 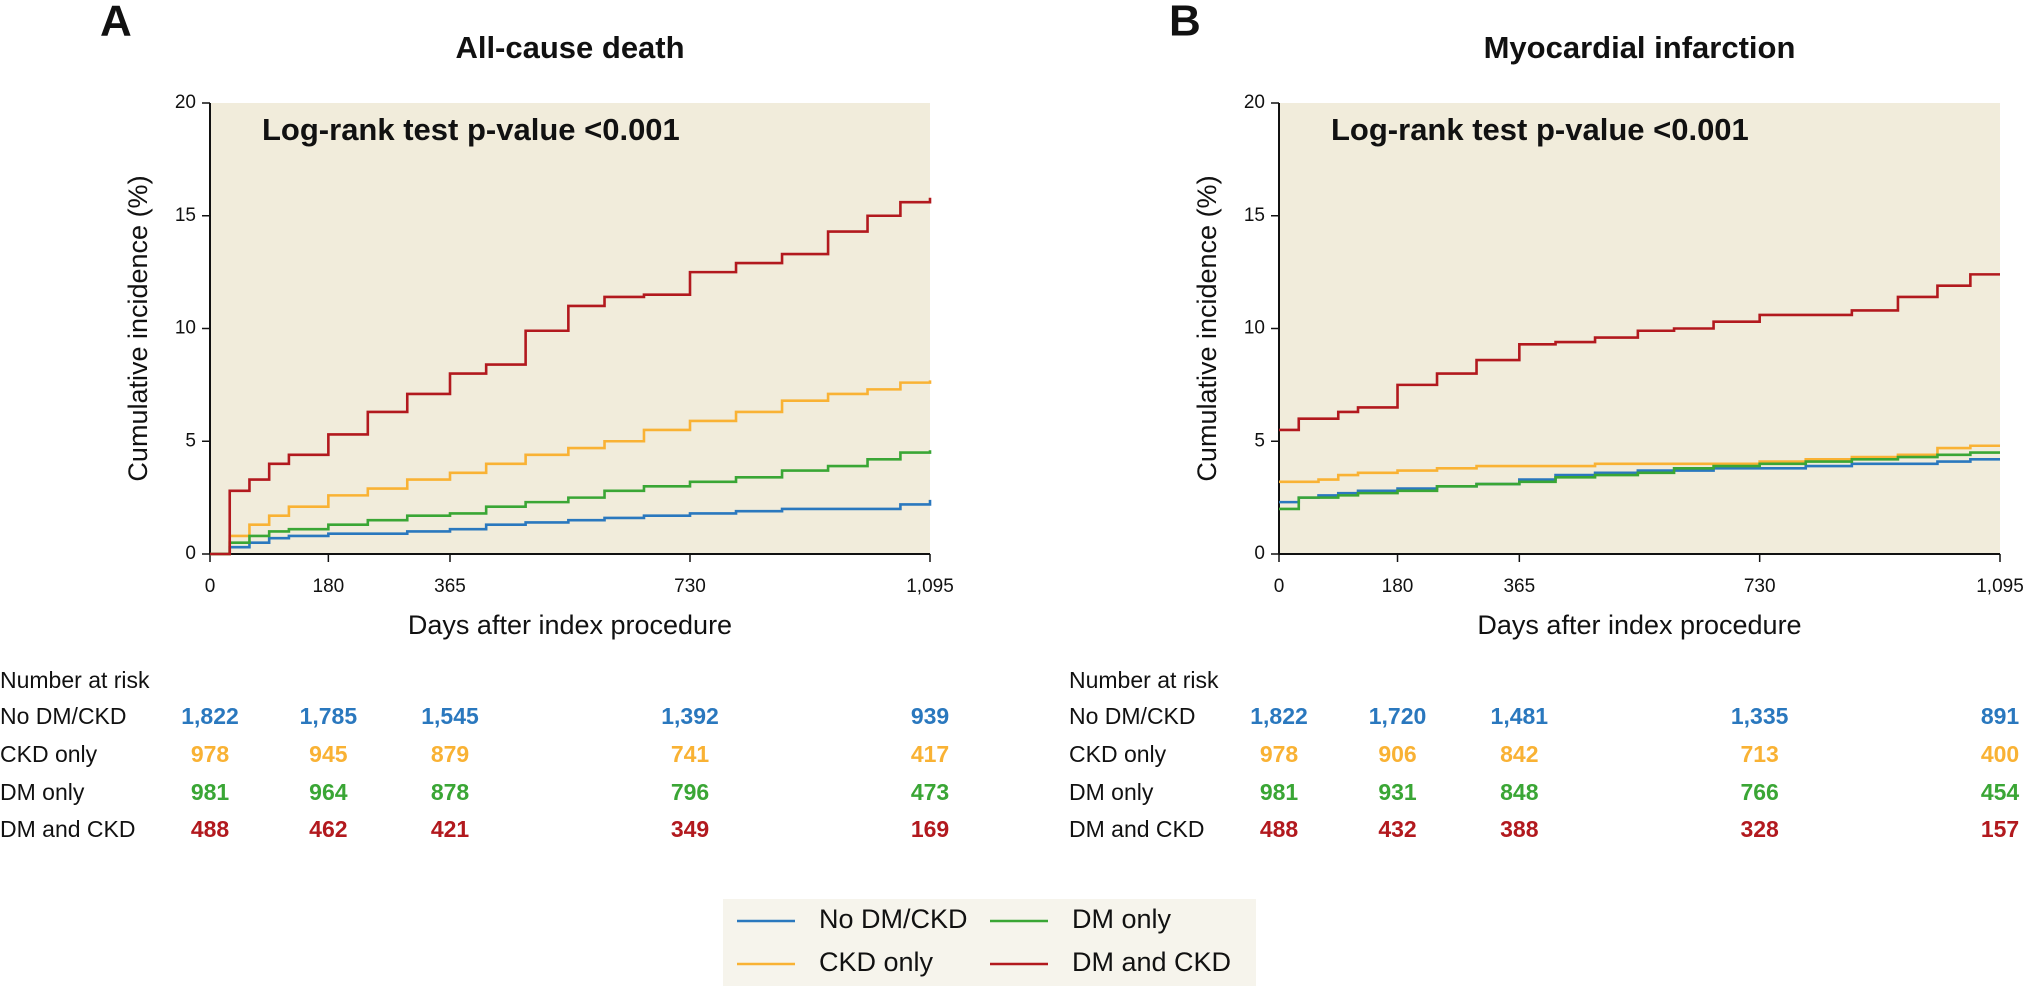 I want to click on risk-value: 713, so click(x=1759, y=754).